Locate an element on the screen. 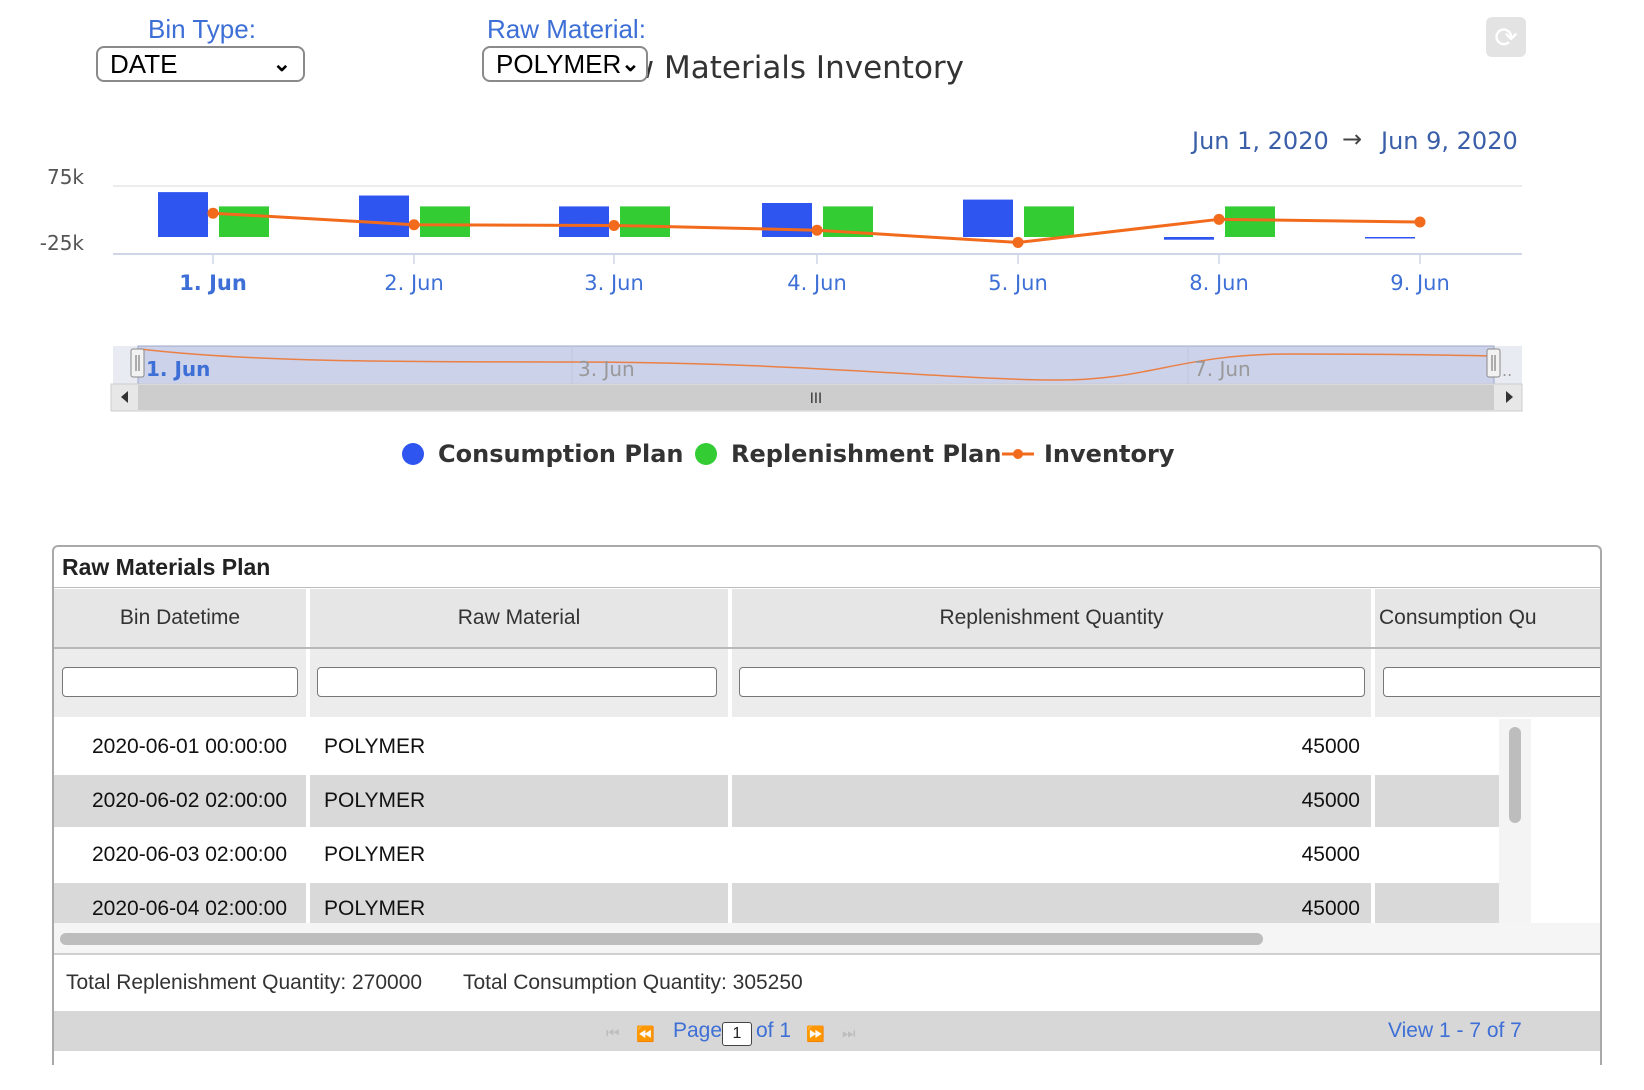 The image size is (1644, 1090). bin-type-label: Bin Type: is located at coordinates (202, 29).